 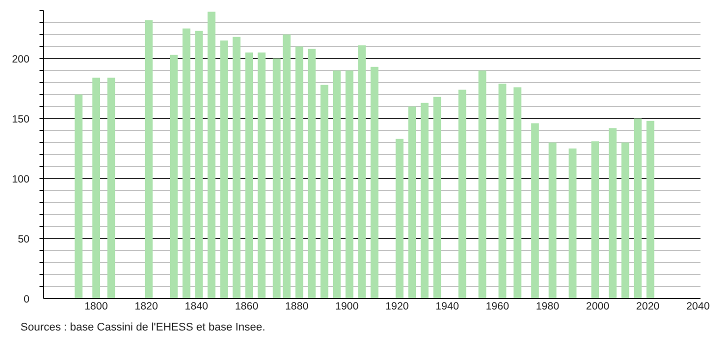 What do you see at coordinates (548, 306) in the screenshot?
I see `x-tick-label: 1980` at bounding box center [548, 306].